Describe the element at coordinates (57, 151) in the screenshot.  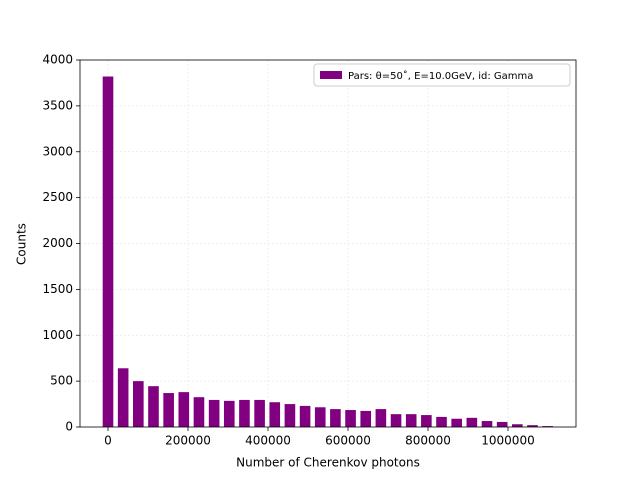
I see `y-tick-label: 3000` at that location.